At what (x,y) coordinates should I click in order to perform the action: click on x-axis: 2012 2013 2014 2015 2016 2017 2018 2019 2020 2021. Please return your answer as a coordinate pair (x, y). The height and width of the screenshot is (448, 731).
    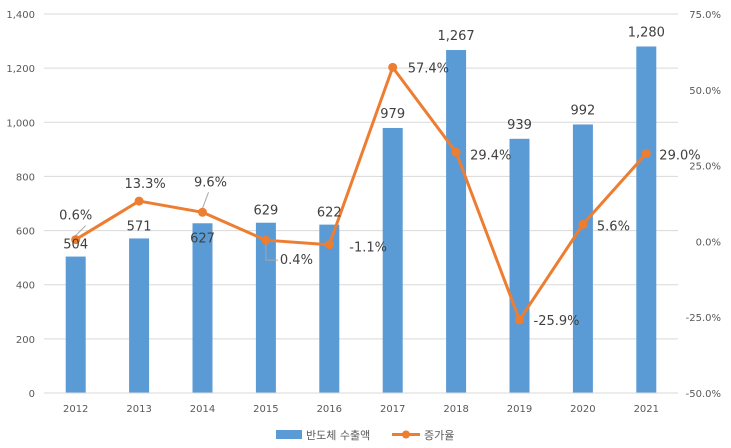
    Looking at the image, I should click on (361, 403).